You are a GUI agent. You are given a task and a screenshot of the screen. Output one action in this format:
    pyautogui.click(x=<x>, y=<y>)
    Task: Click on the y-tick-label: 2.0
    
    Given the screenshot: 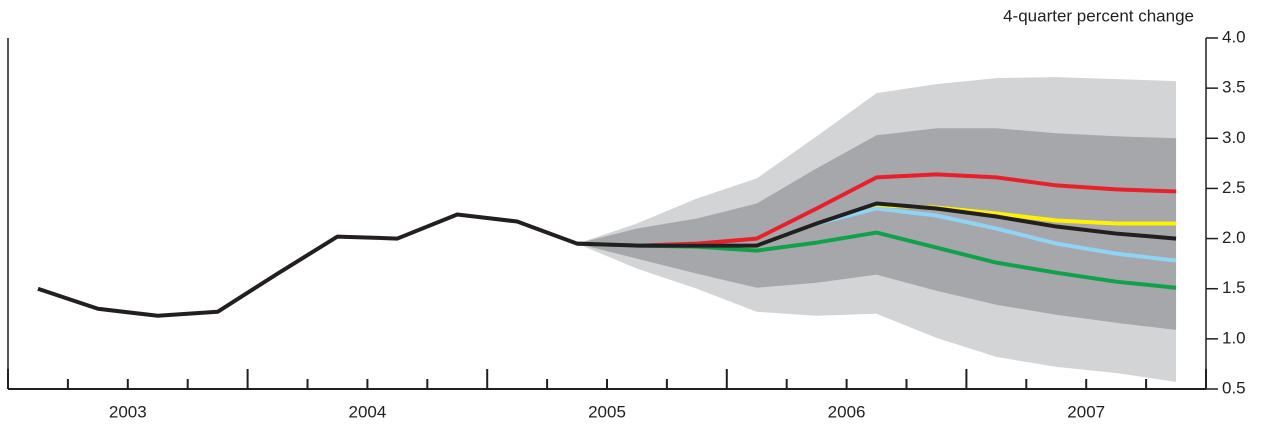 What is the action you would take?
    pyautogui.click(x=1234, y=237)
    